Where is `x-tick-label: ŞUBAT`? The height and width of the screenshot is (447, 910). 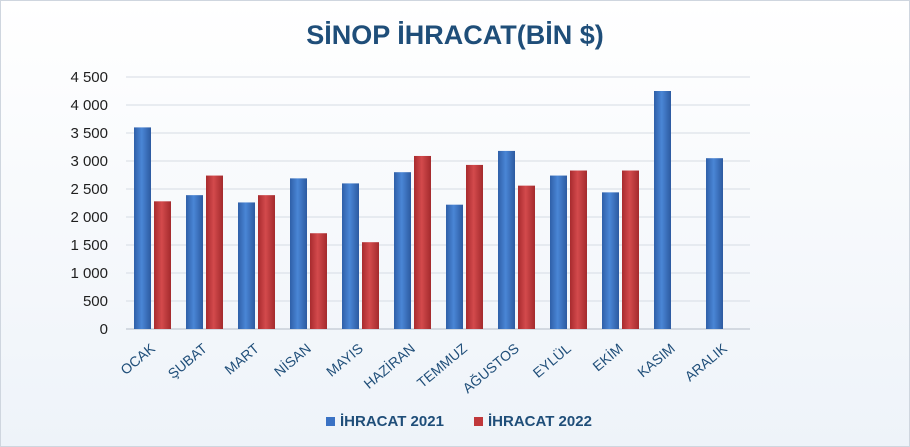
x-tick-label: ŞUBAT is located at coordinates (188, 361).